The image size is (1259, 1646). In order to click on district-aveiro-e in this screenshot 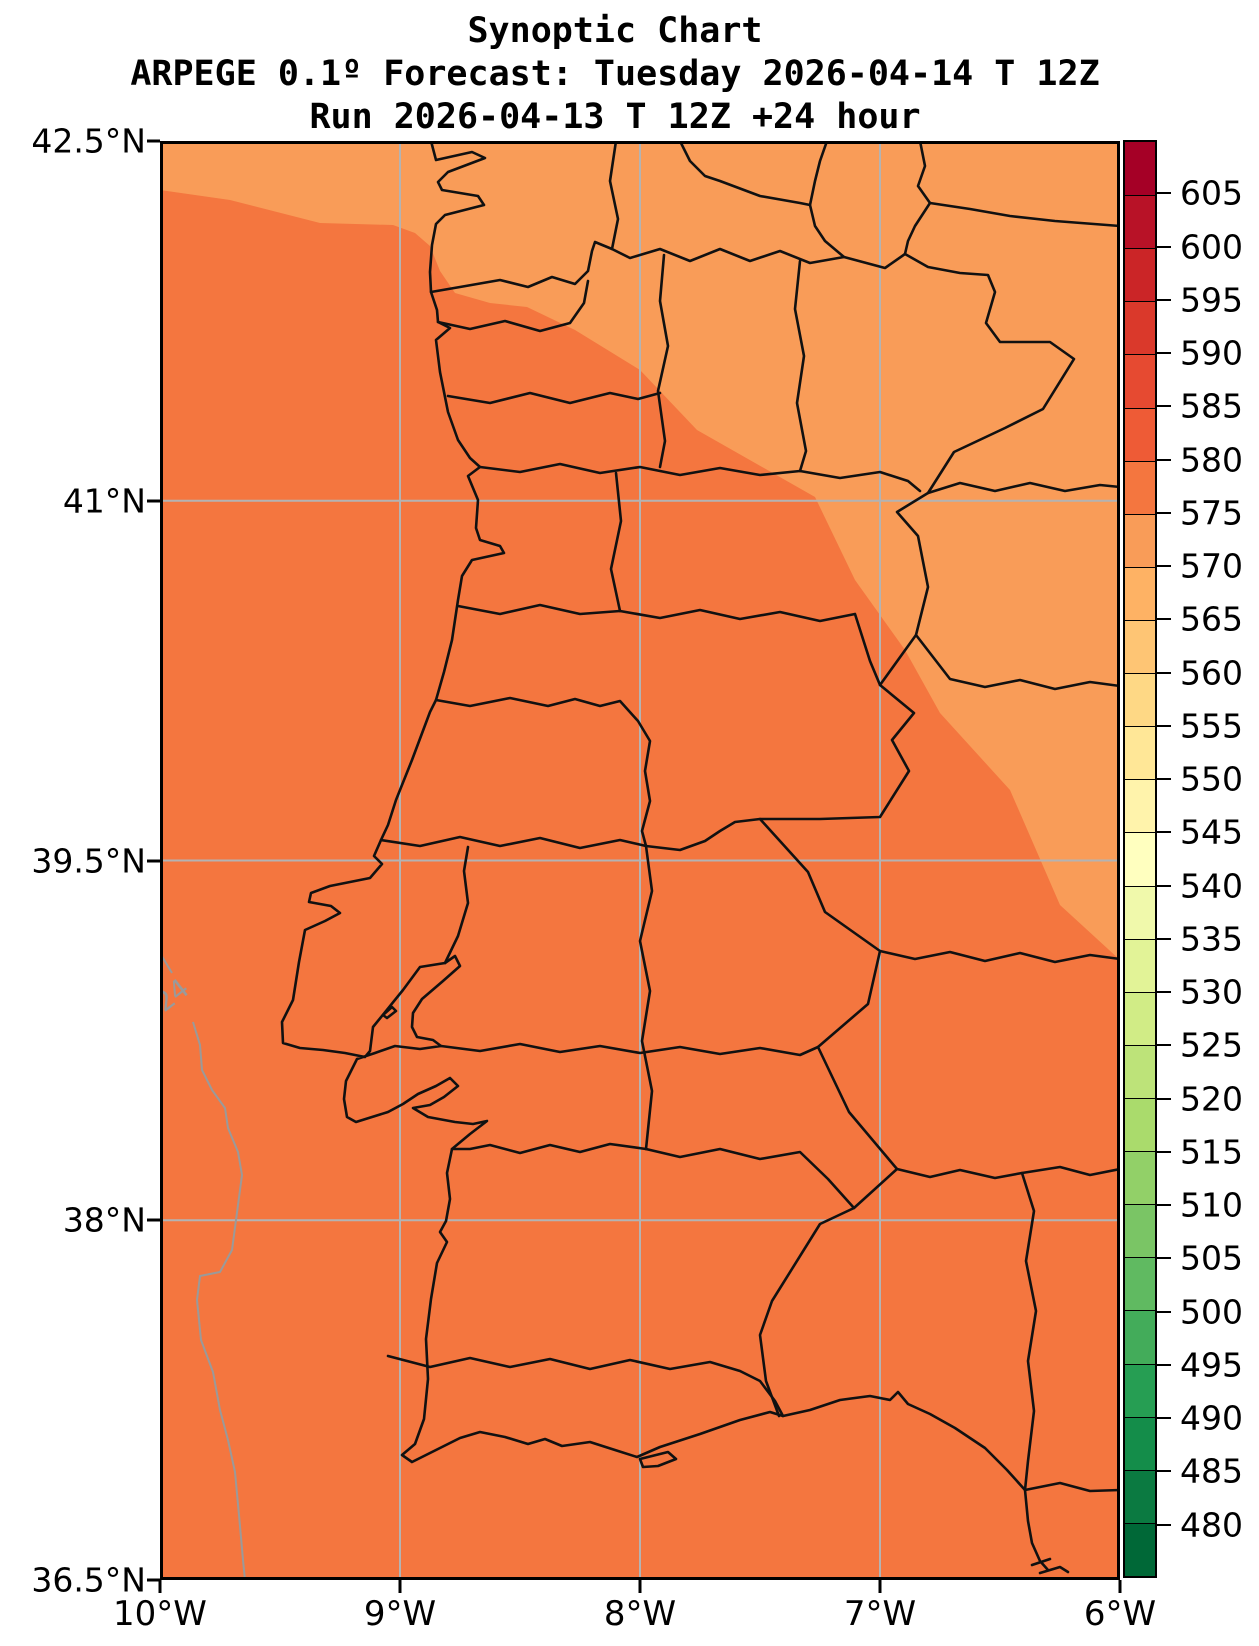, I will do `click(616, 542)`.